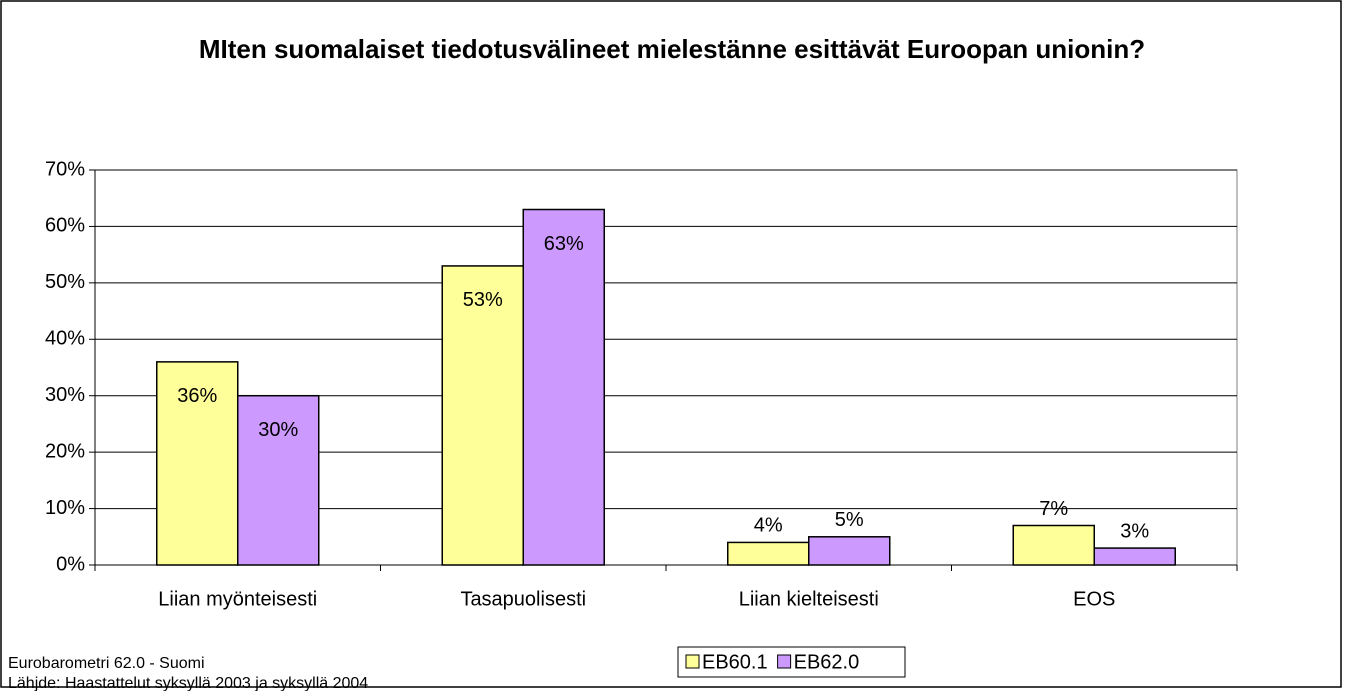 This screenshot has height=691, width=1345. I want to click on legend-box, so click(791, 662).